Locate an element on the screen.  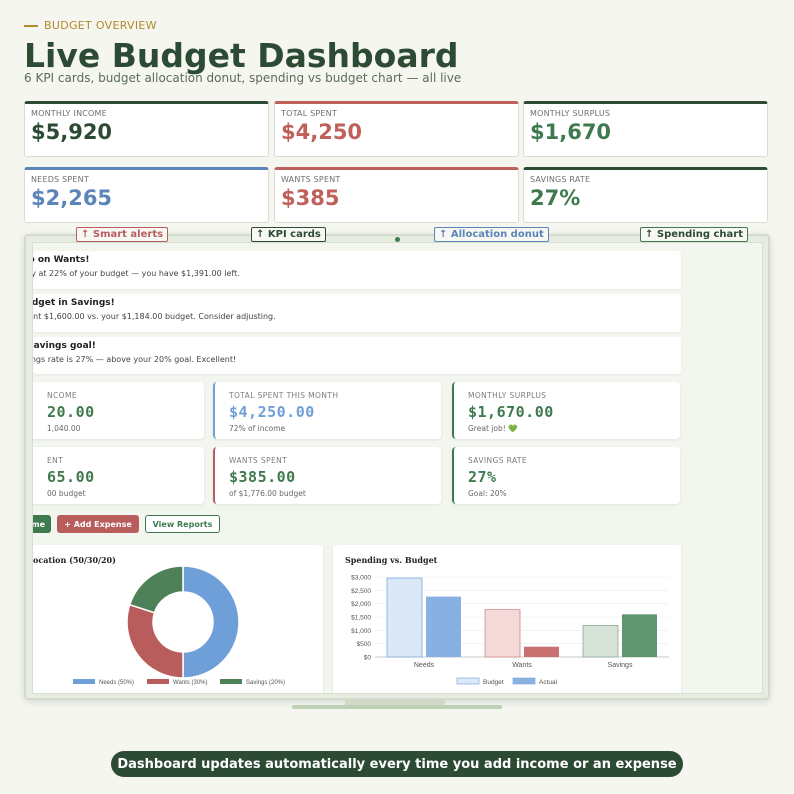
legend-label: Needs (50%) is located at coordinates (116, 683).